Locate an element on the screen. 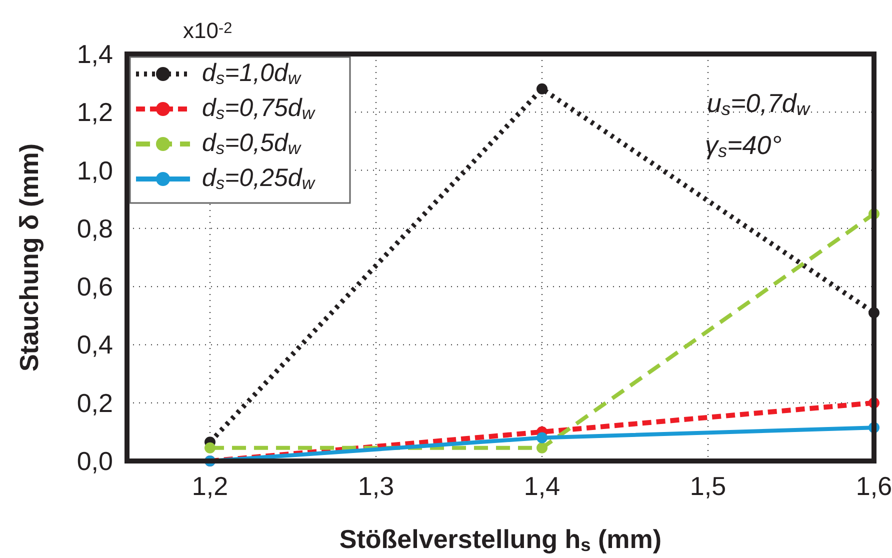  y-tick-label: 1,4 is located at coordinates (94, 54).